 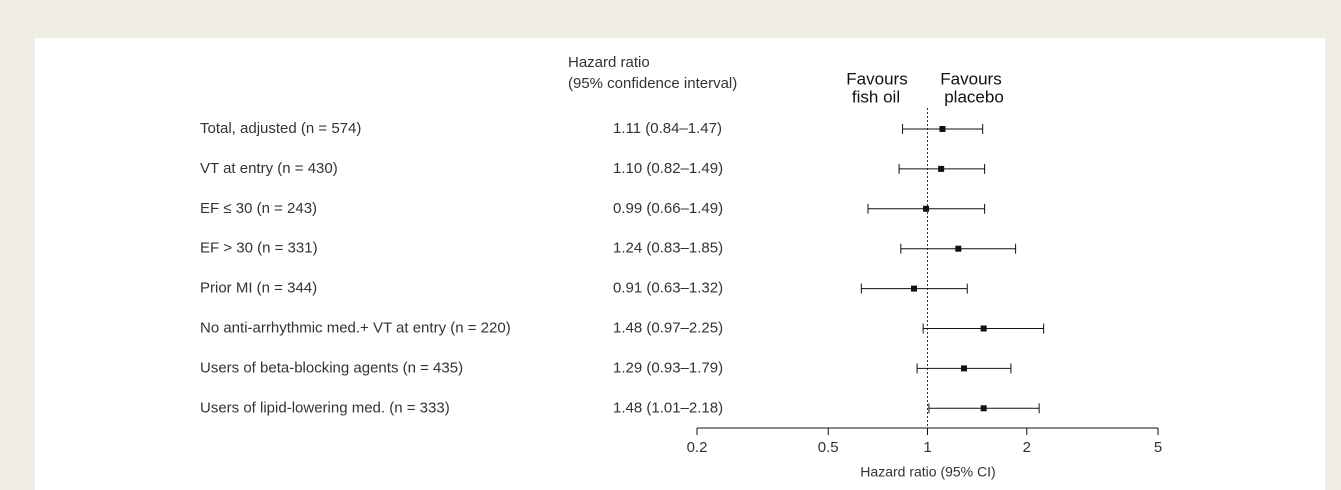 What do you see at coordinates (668, 208) in the screenshot?
I see `value-label: 0.99 (0.66–1.49)` at bounding box center [668, 208].